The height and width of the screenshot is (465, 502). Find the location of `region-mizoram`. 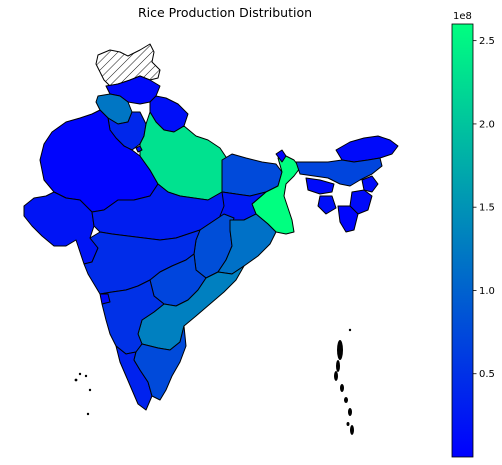

region-mizoram is located at coordinates (348, 219).